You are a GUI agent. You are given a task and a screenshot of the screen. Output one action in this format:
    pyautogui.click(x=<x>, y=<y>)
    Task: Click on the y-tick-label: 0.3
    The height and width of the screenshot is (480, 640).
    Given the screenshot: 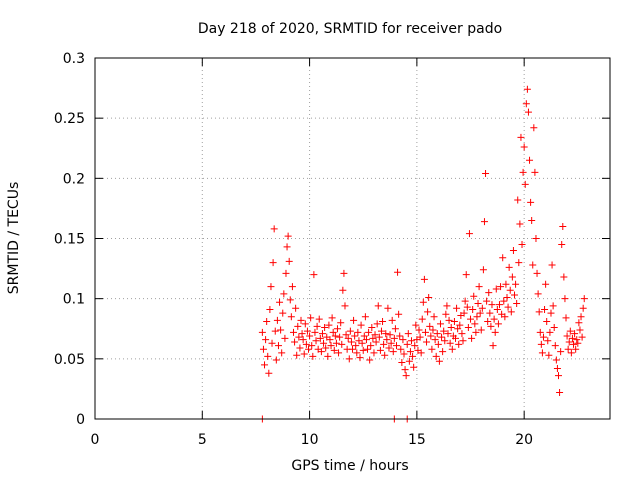 What is the action you would take?
    pyautogui.click(x=74, y=59)
    